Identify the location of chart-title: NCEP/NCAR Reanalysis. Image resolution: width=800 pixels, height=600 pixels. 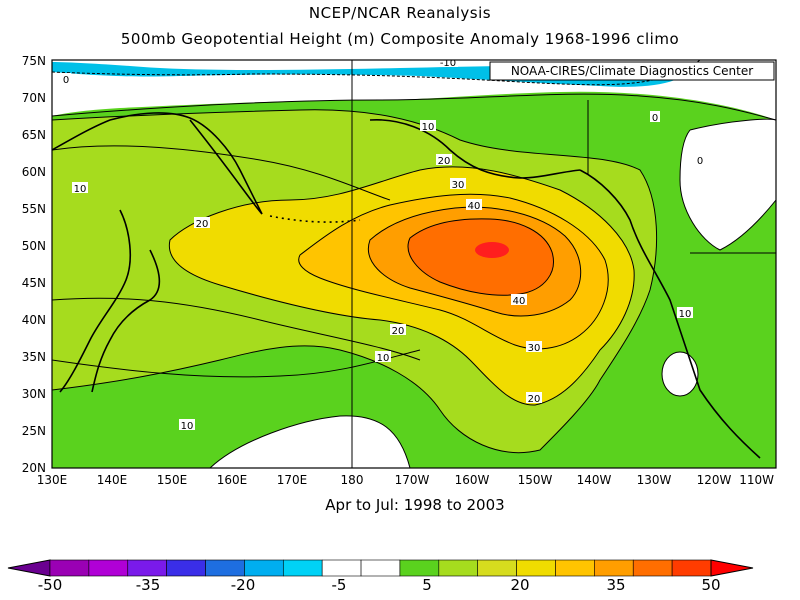
(400, 13).